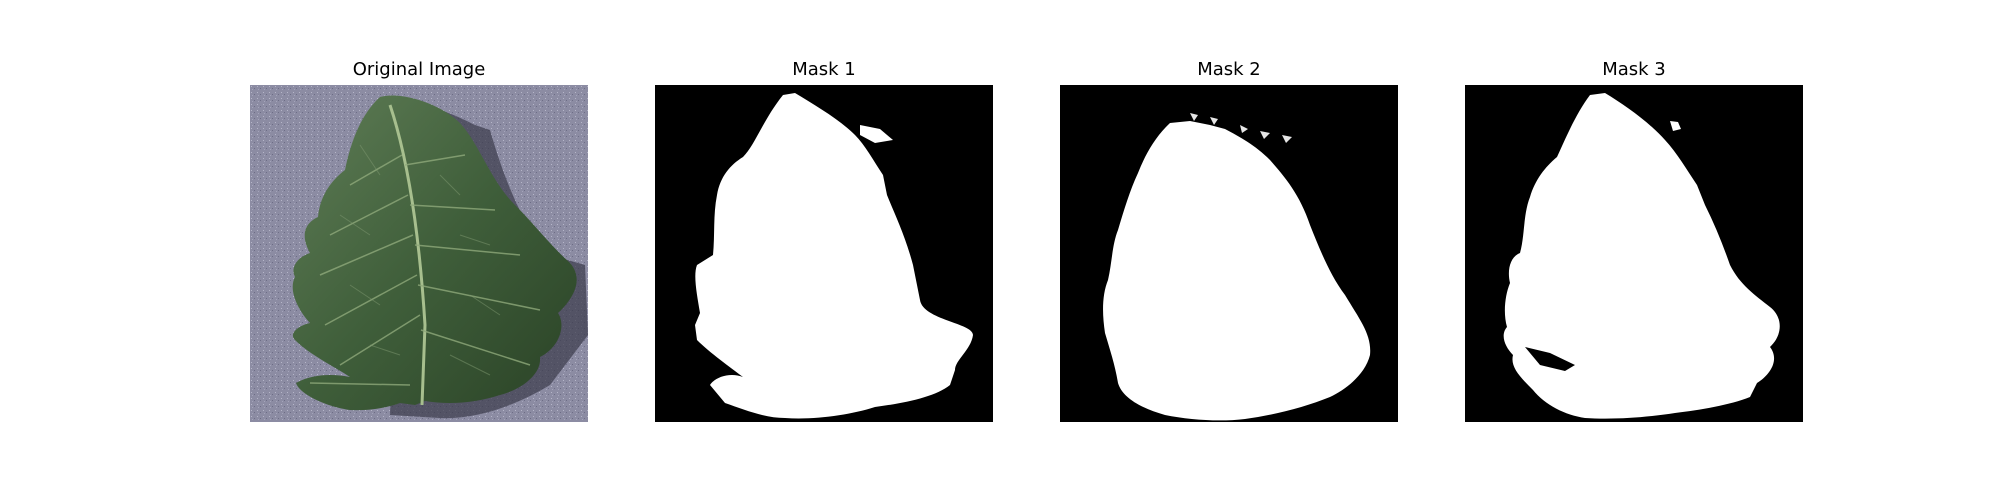 The width and height of the screenshot is (2000, 500). I want to click on original-image-panel, so click(419, 253).